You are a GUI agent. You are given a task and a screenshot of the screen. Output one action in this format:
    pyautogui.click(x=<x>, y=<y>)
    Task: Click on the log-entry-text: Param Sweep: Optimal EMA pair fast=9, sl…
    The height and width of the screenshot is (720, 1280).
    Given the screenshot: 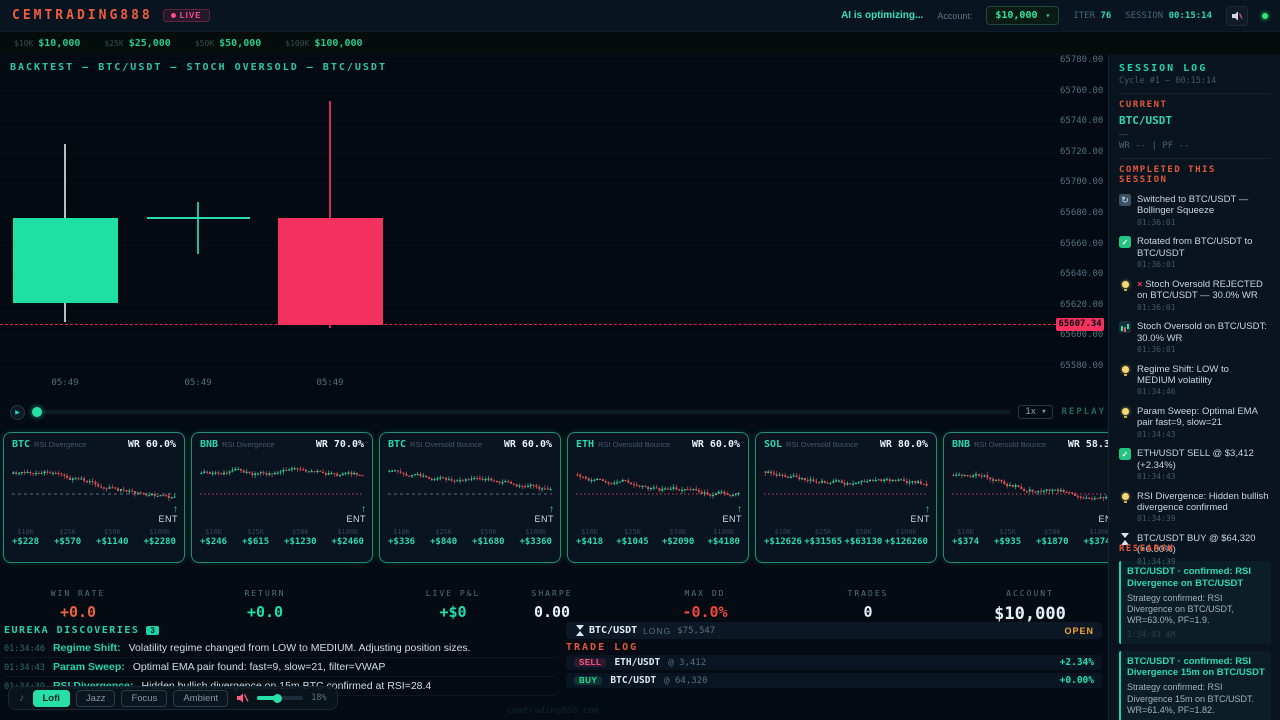 What is the action you would take?
    pyautogui.click(x=1203, y=422)
    